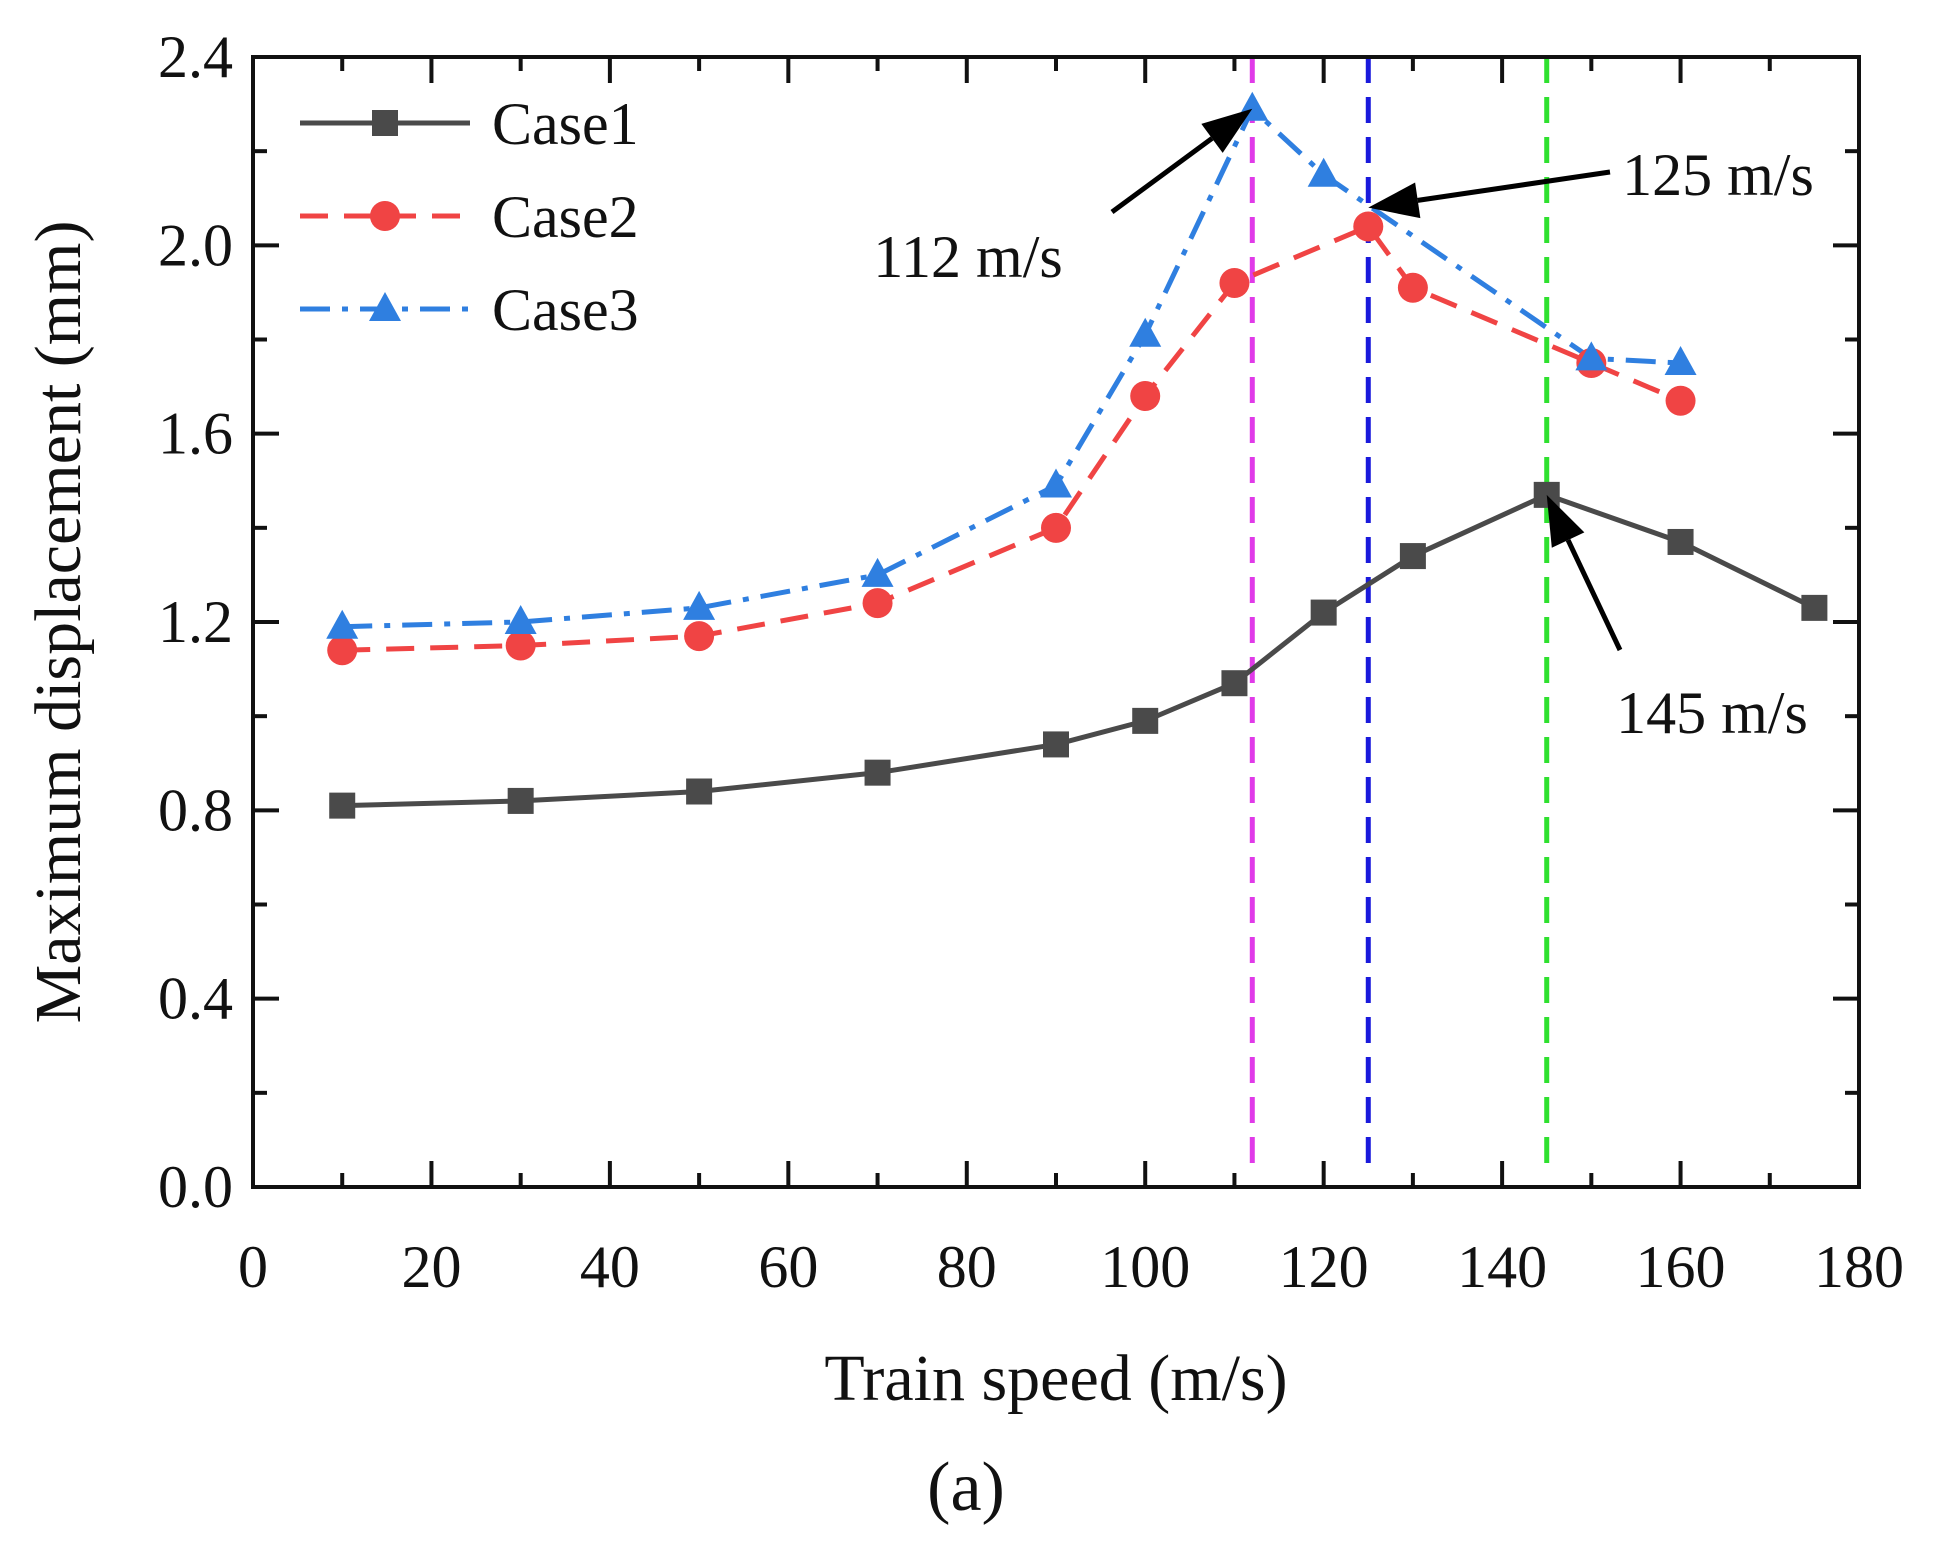 Image resolution: width=1933 pixels, height=1563 pixels. Describe the element at coordinates (1712, 713) in the screenshot. I see `annotation-label: 145 m/s` at that location.